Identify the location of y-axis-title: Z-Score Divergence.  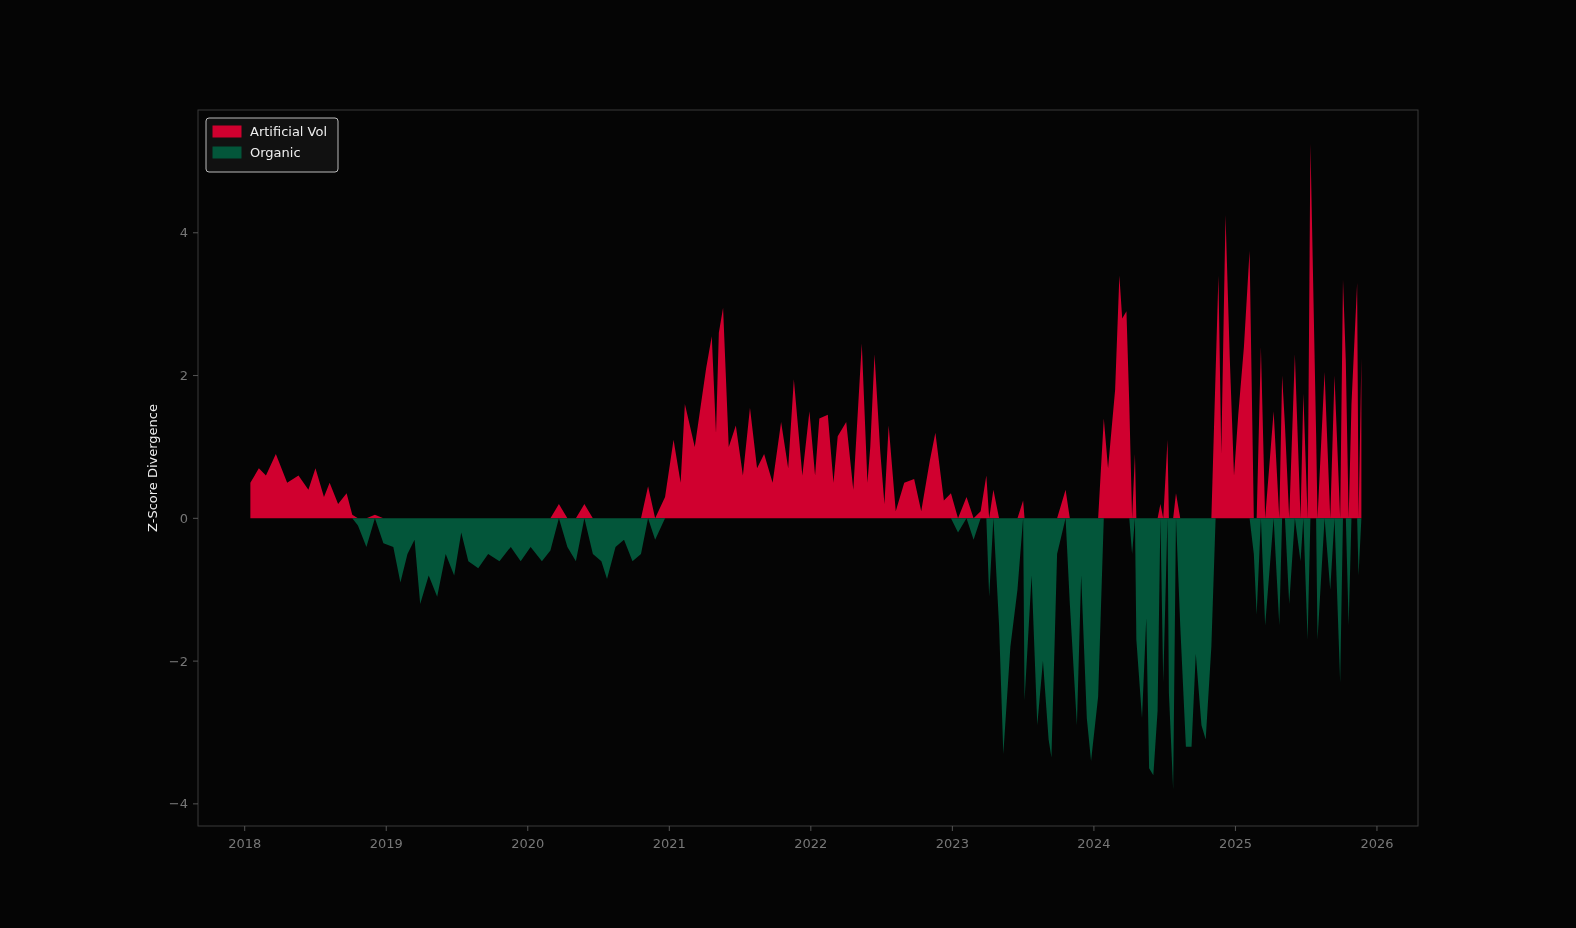
(152, 468).